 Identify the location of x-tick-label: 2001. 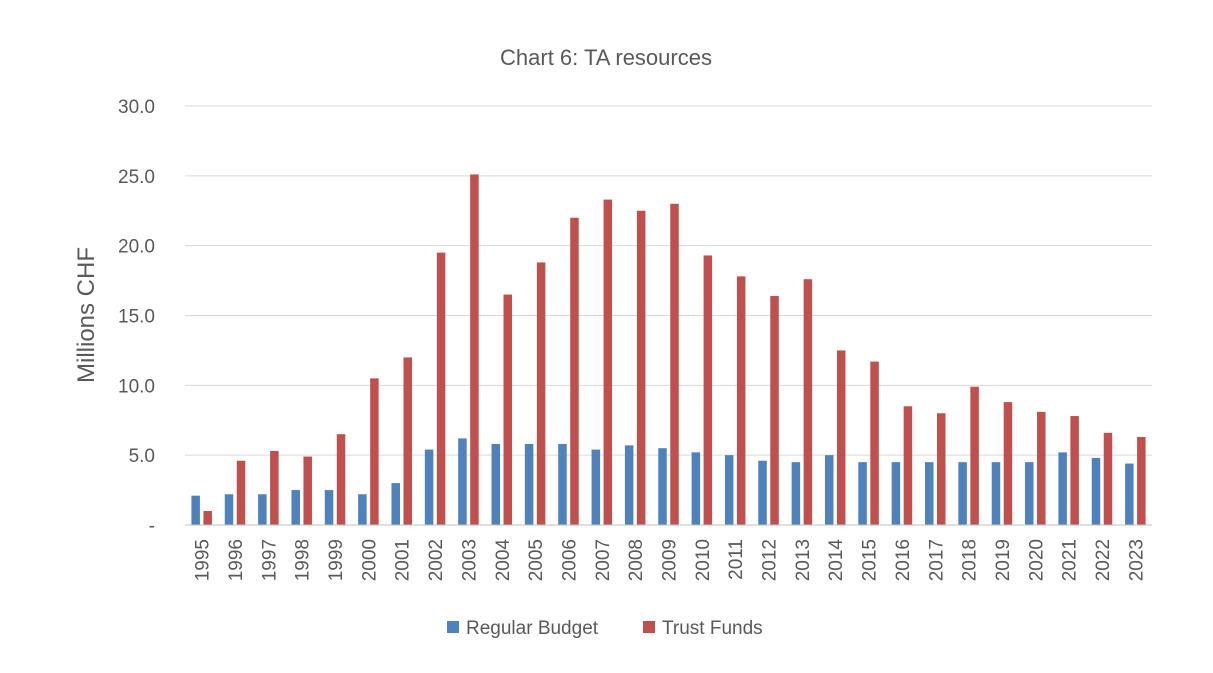
(403, 560).